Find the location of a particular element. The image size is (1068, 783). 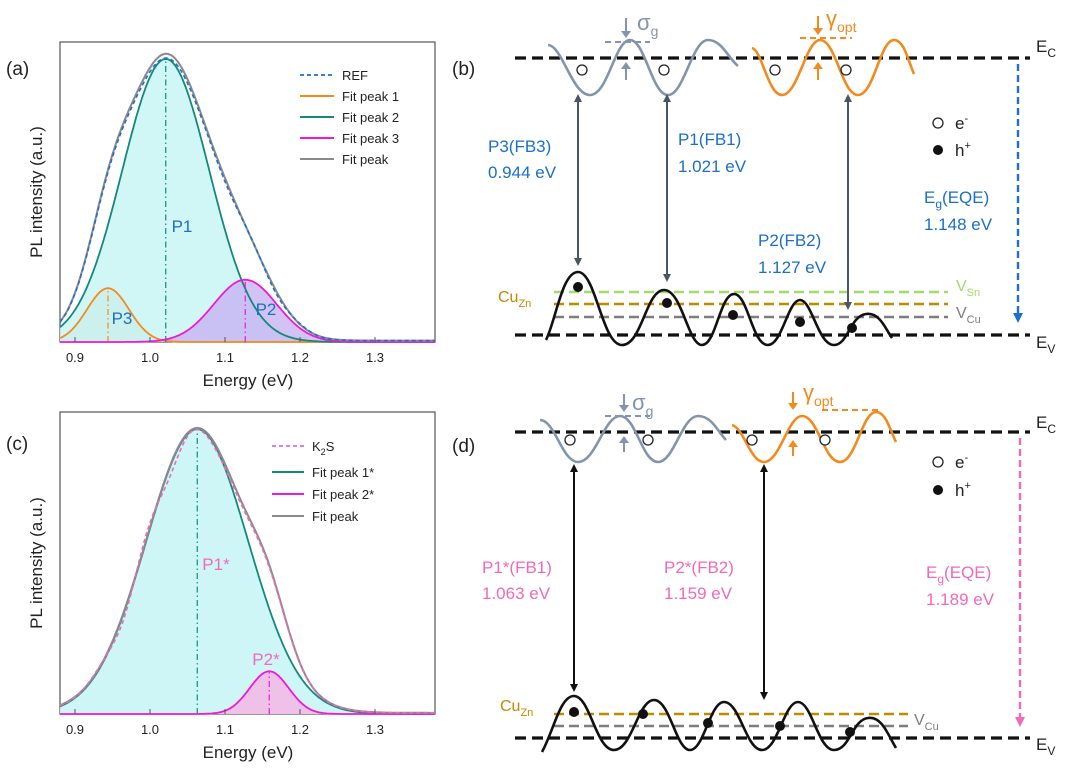

gaussian-cb-tail-orange is located at coordinates (833, 67).